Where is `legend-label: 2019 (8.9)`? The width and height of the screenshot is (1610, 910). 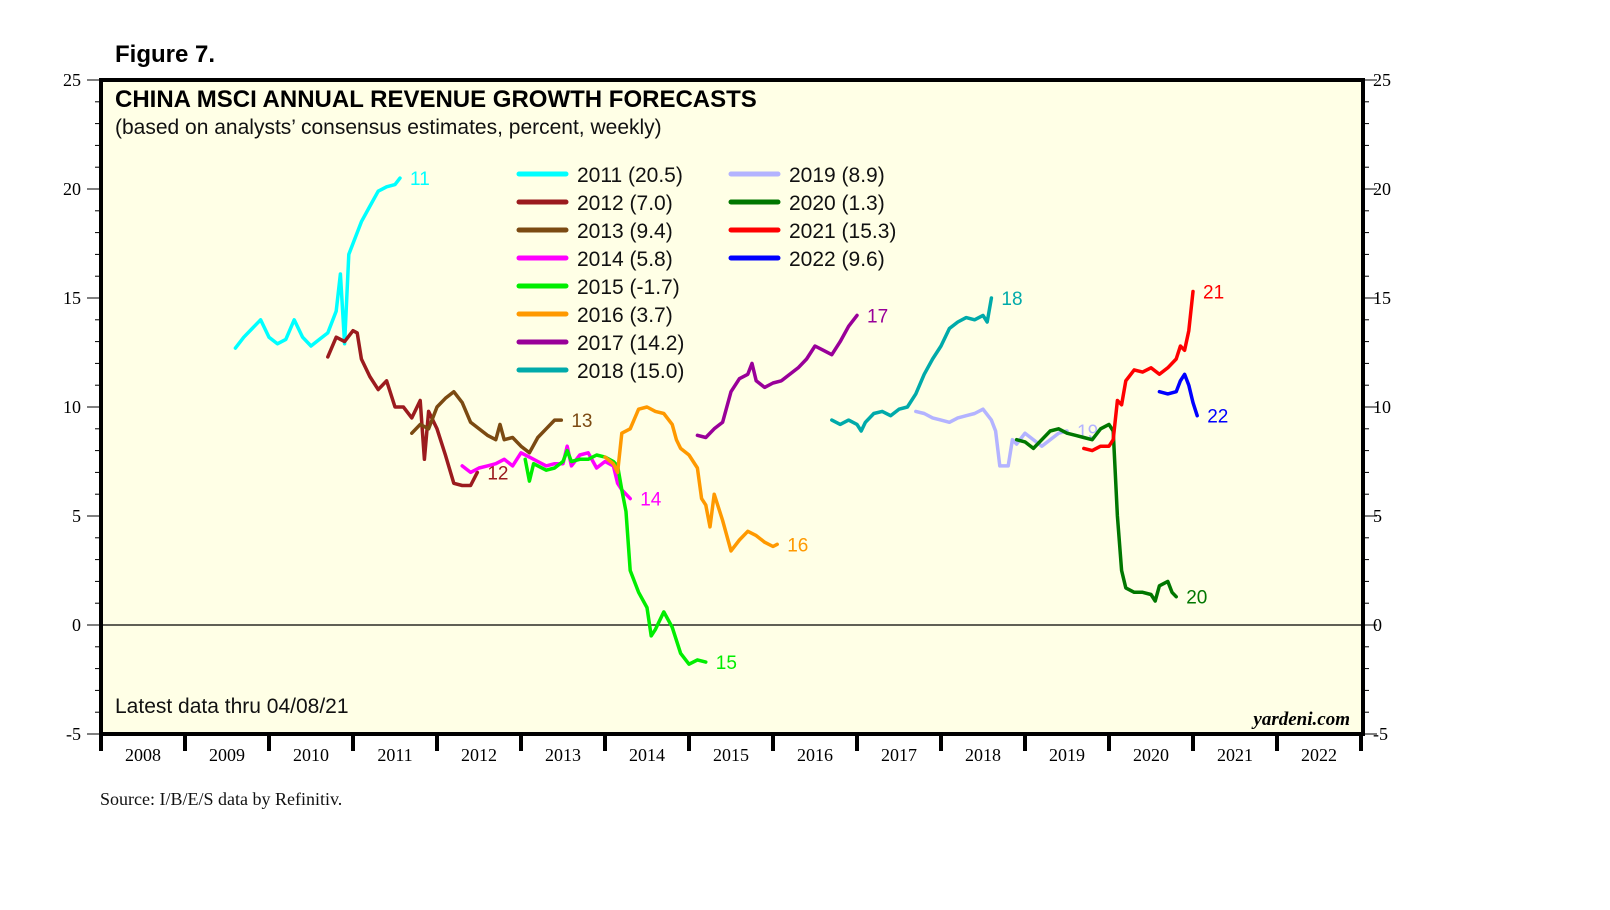
legend-label: 2019 (8.9) is located at coordinates (837, 175).